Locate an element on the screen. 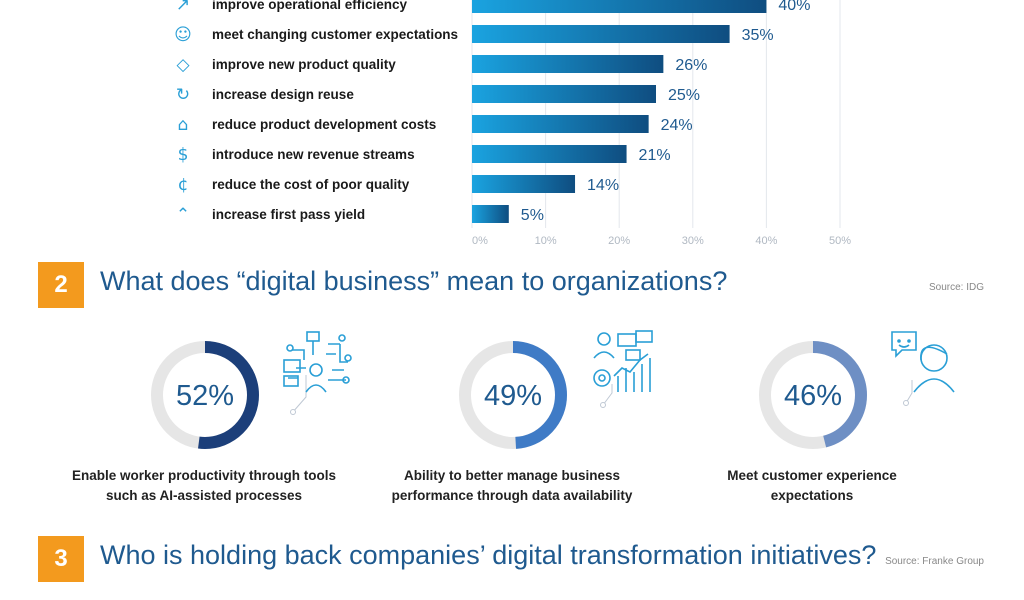 This screenshot has height=600, width=1024. stat-value: 46% is located at coordinates (813, 396).